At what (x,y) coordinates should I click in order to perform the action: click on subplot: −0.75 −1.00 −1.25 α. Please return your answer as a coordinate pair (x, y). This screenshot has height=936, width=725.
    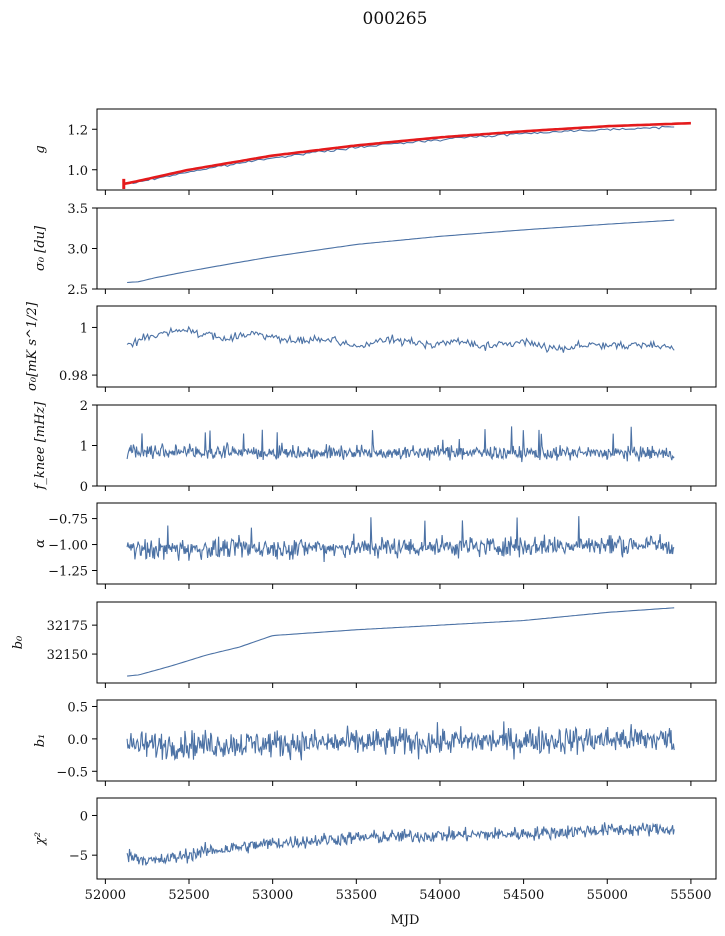
    Looking at the image, I should click on (375, 545).